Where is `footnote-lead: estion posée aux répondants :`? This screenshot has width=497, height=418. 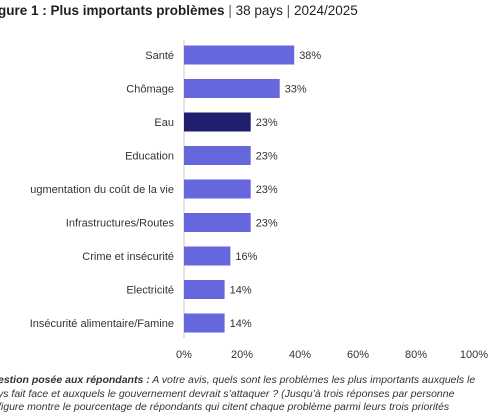
footnote-lead: estion posée aux répondants : is located at coordinates (75, 380).